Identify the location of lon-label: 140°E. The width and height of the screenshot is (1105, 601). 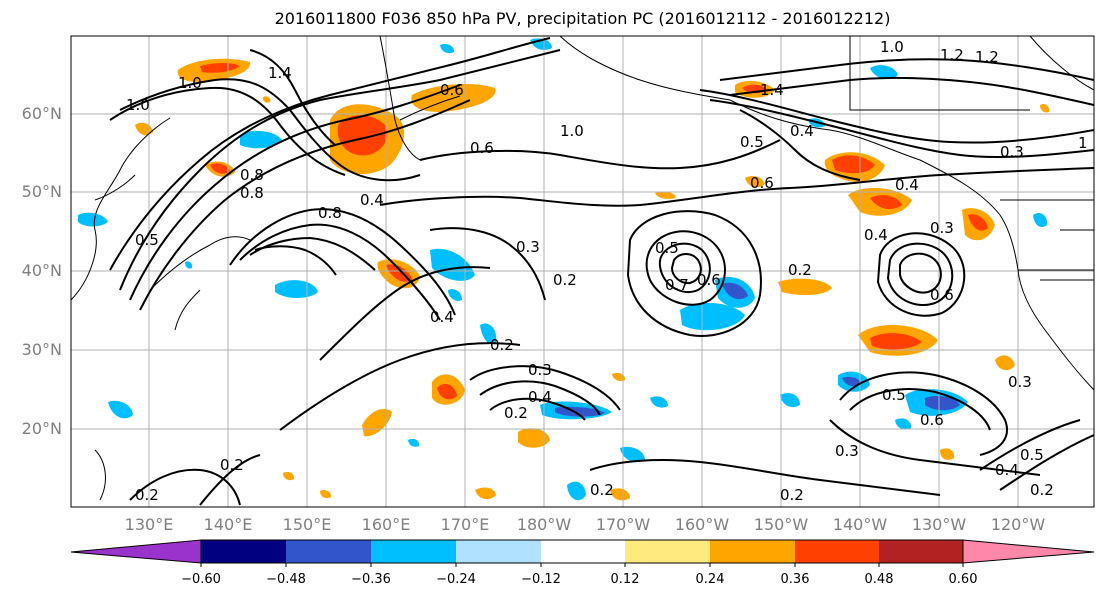
(228, 524).